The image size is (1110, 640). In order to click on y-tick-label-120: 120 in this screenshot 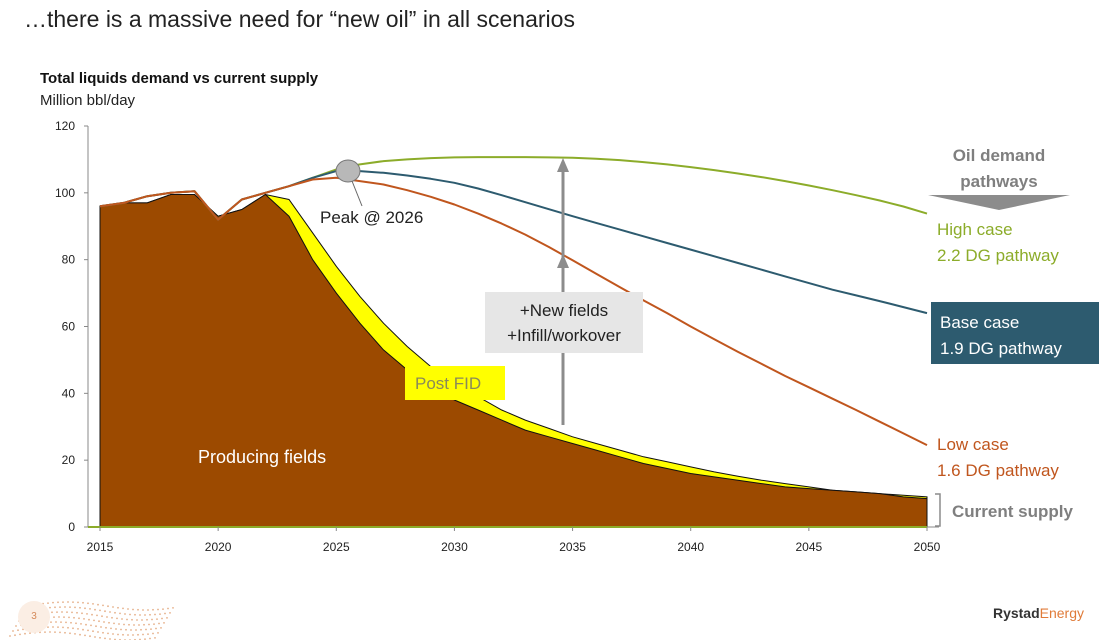, I will do `click(65, 126)`.